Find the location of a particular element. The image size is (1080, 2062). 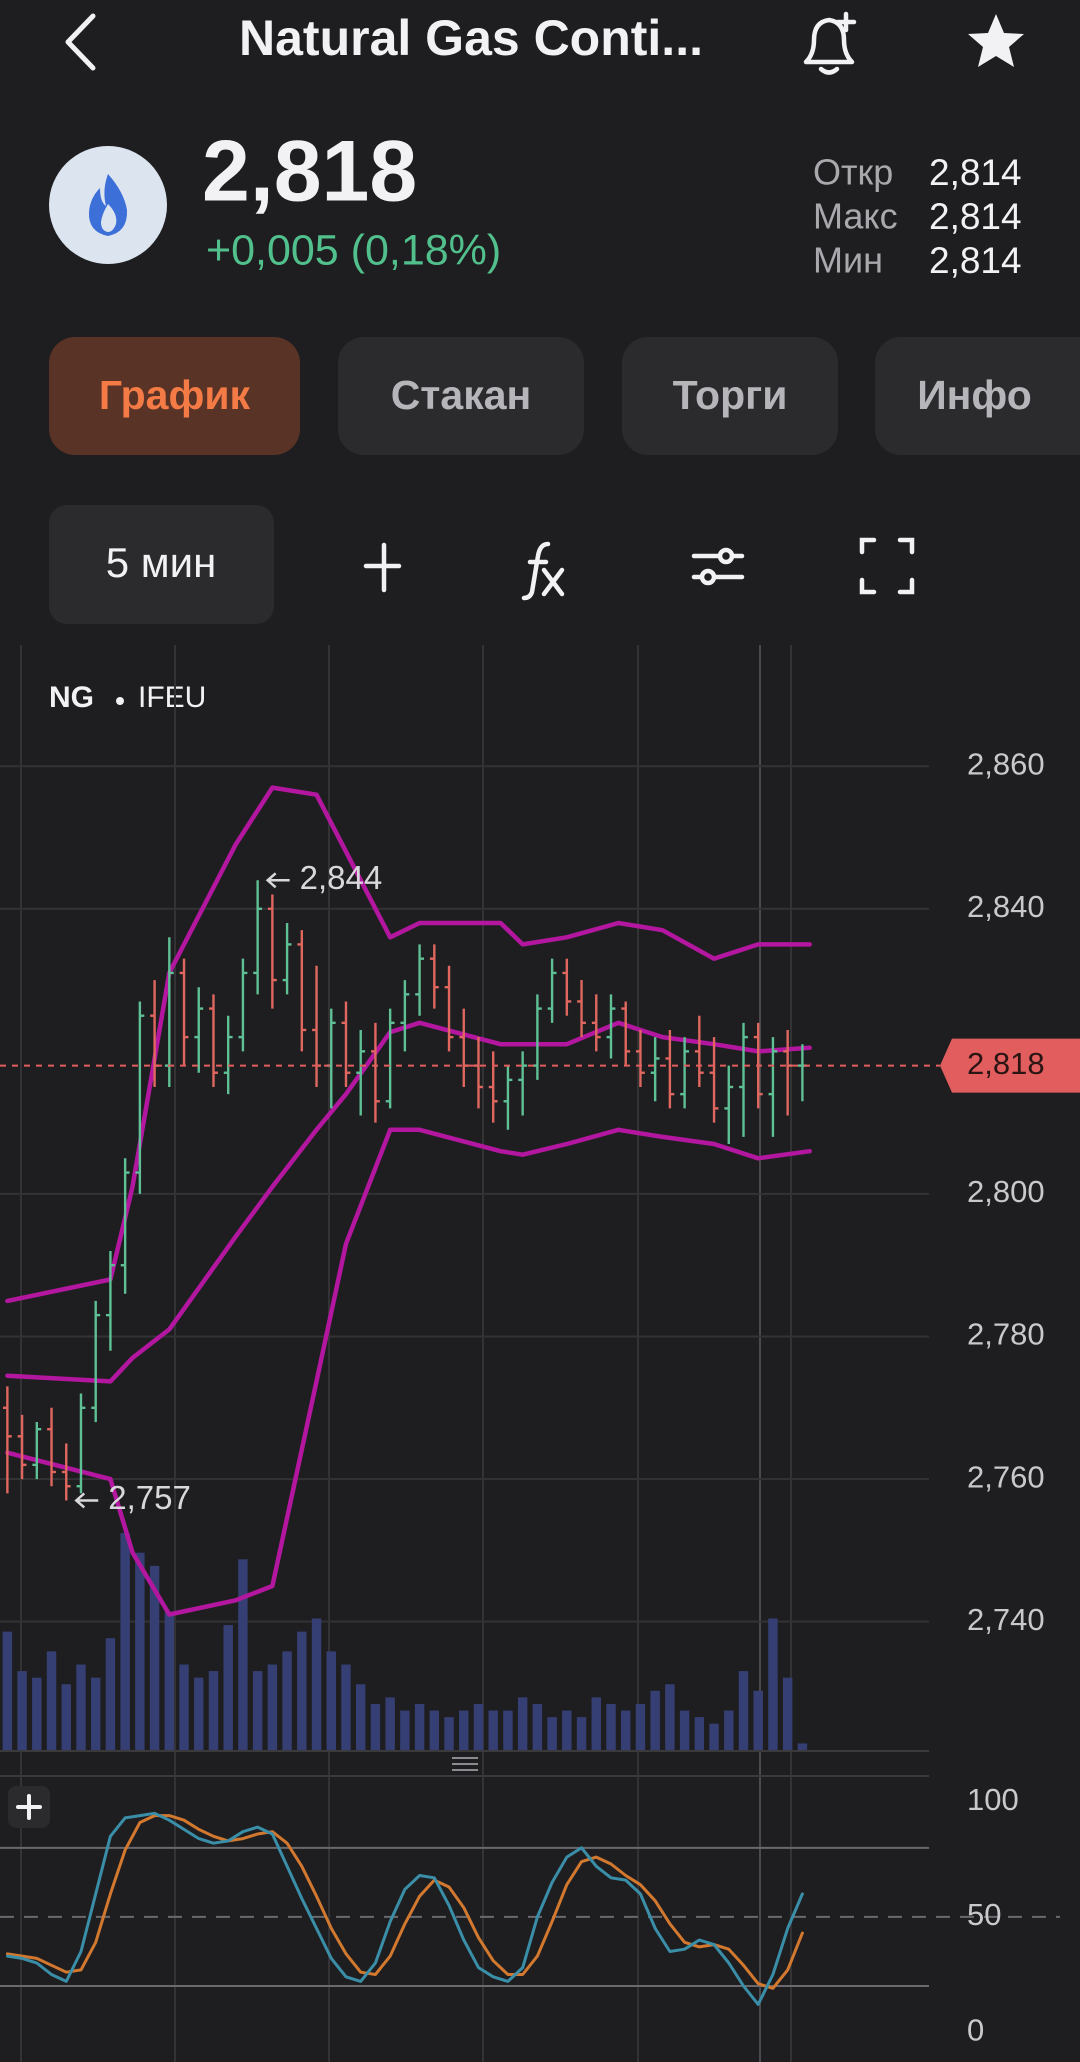

tab-label: Инфо is located at coordinates (974, 395).